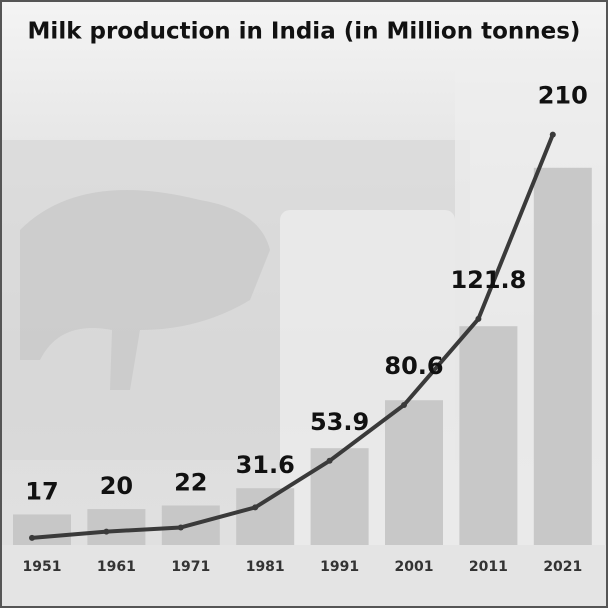  Describe the element at coordinates (116, 486) in the screenshot. I see `value-label: 20` at that location.